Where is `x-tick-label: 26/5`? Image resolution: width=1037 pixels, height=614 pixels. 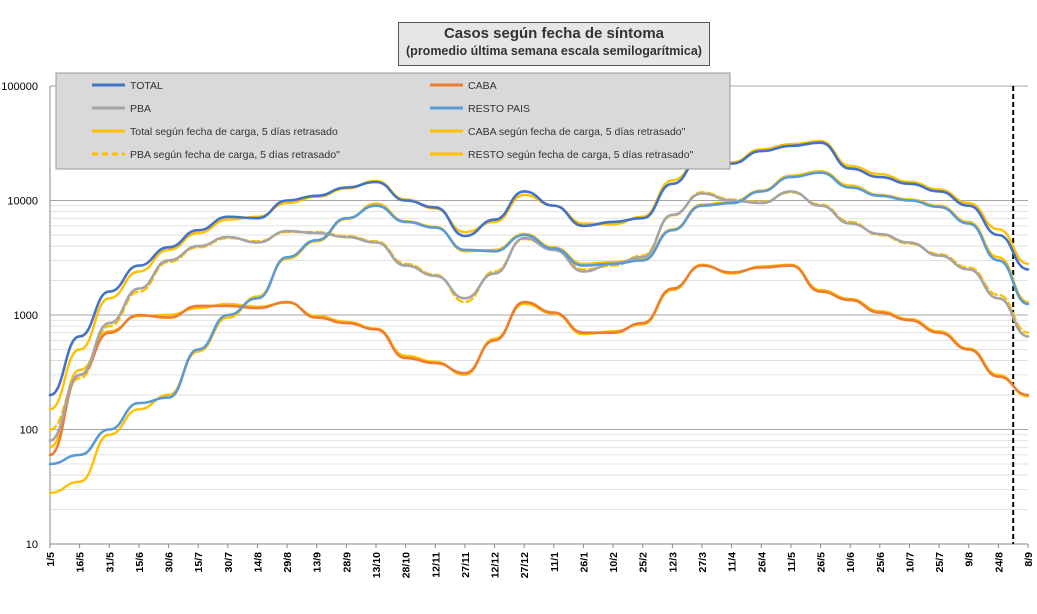 x-tick-label: 26/5 is located at coordinates (822, 562).